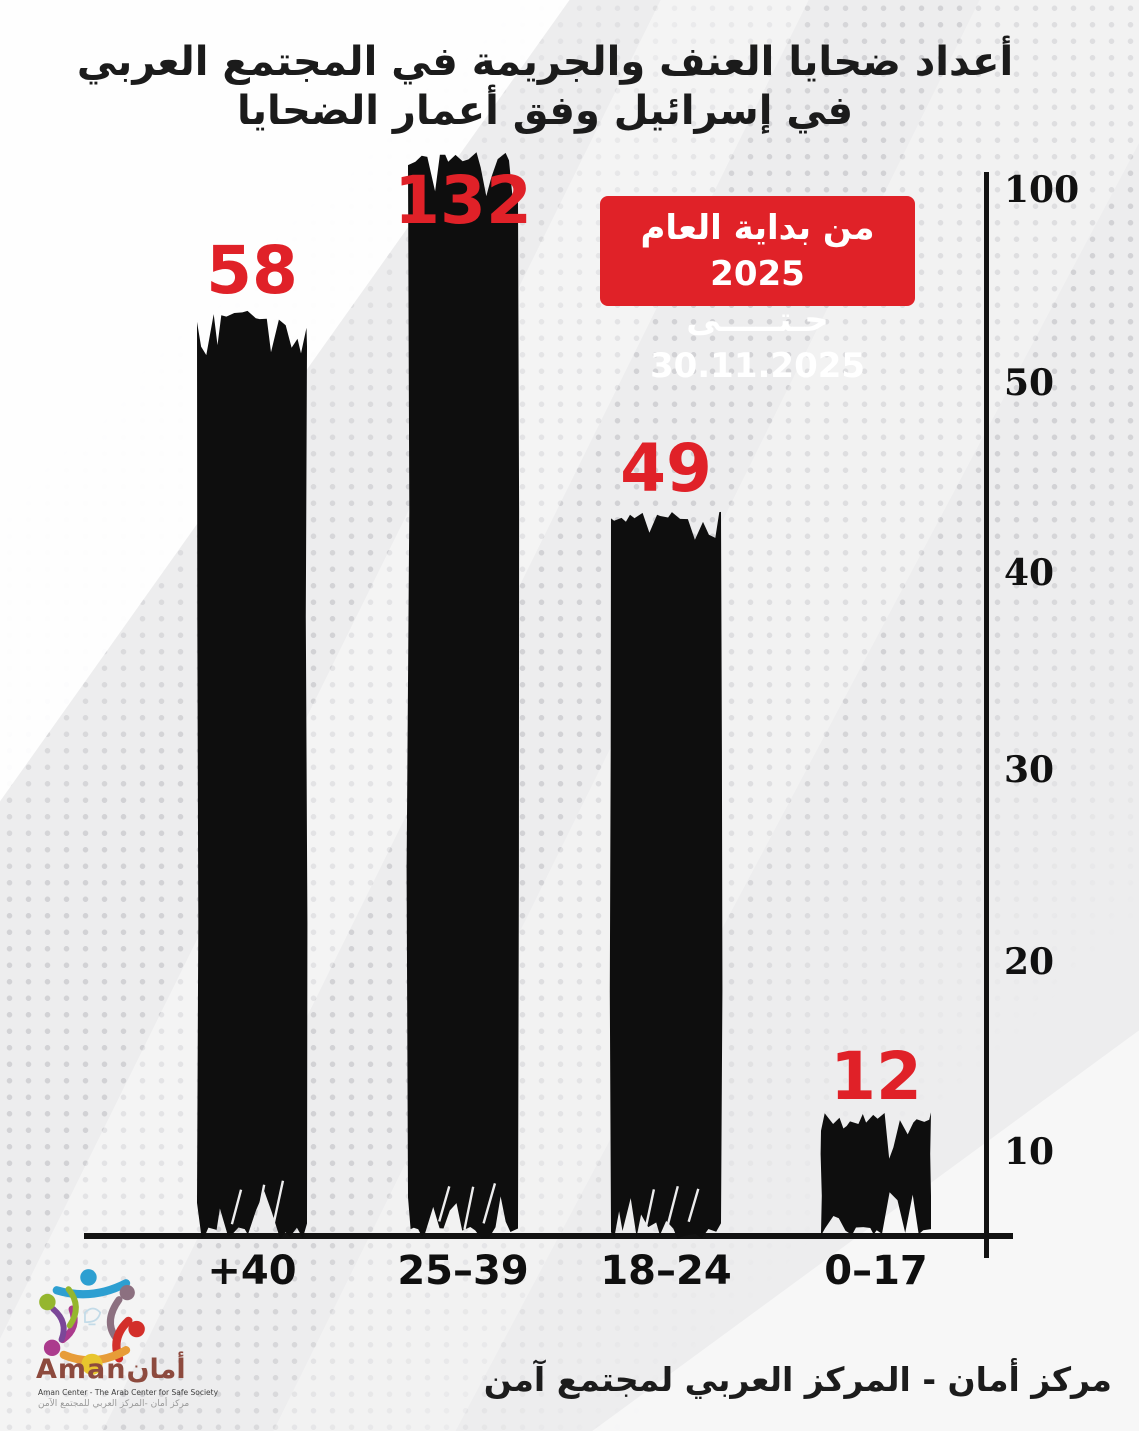  What do you see at coordinates (666, 468) in the screenshot?
I see `bar-value-label: 49` at bounding box center [666, 468].